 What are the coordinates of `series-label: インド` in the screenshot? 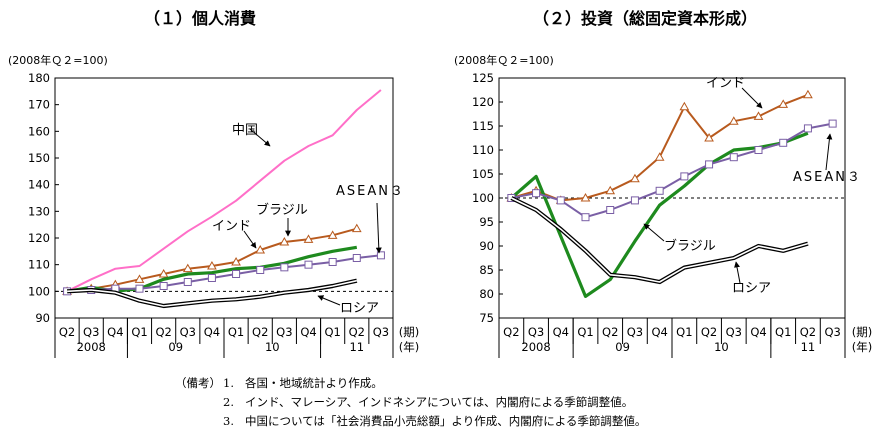 It's located at (725, 83).